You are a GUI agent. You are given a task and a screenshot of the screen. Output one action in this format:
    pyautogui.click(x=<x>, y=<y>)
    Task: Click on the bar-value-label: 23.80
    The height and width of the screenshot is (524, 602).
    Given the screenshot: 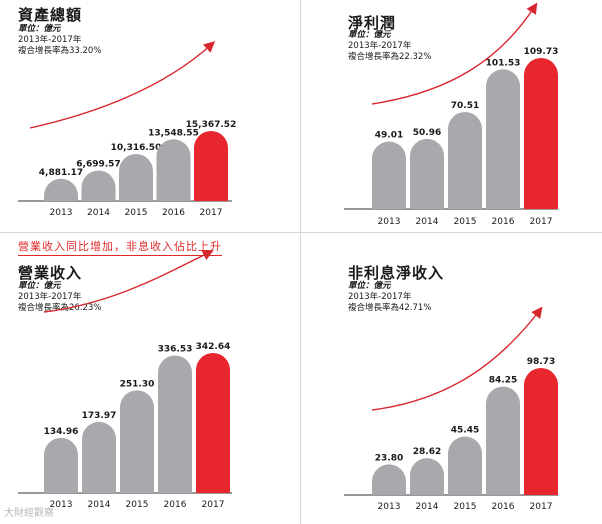 What is the action you would take?
    pyautogui.click(x=389, y=458)
    